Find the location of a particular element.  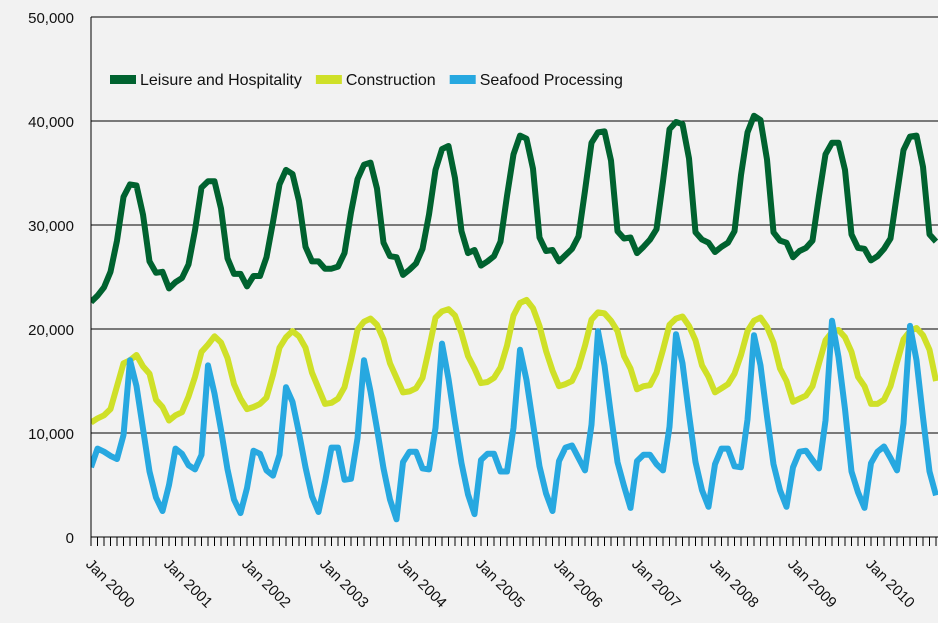

y-tick-label: 0 is located at coordinates (70, 538).